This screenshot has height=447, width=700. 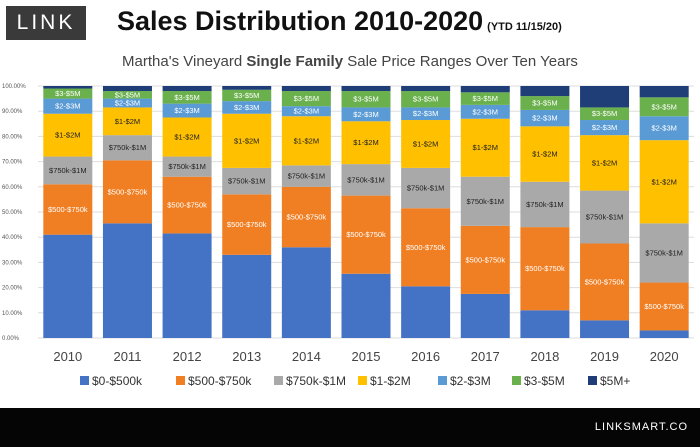 What do you see at coordinates (14, 87) in the screenshot?
I see `y-tick-label: 100.00%` at bounding box center [14, 87].